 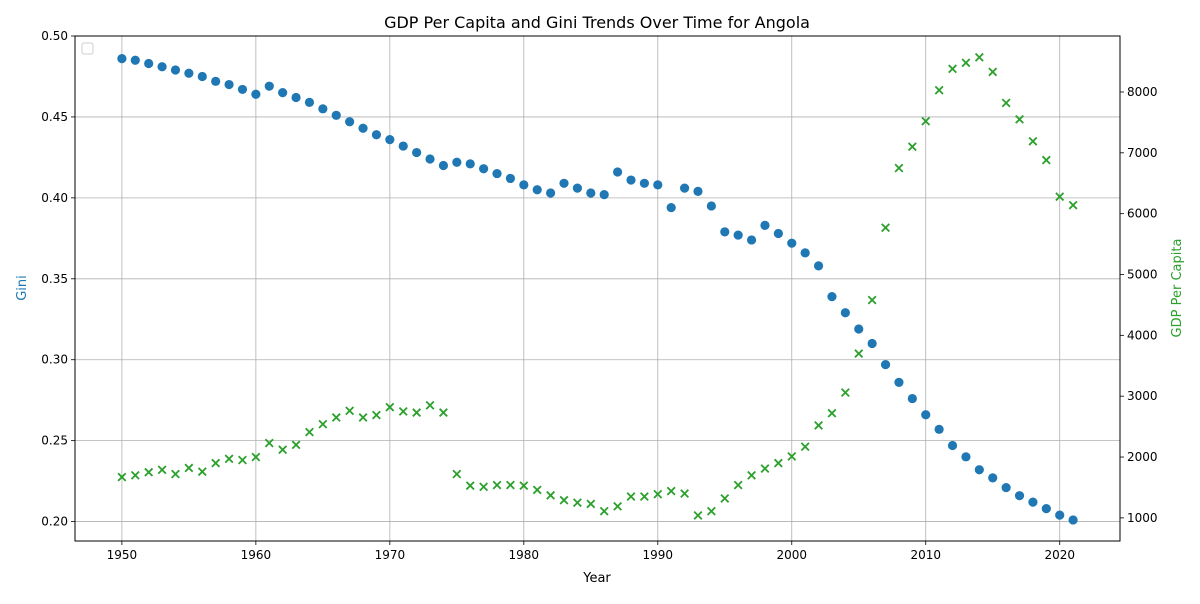 What do you see at coordinates (1142, 153) in the screenshot?
I see `y-right-tick-label: 7000` at bounding box center [1142, 153].